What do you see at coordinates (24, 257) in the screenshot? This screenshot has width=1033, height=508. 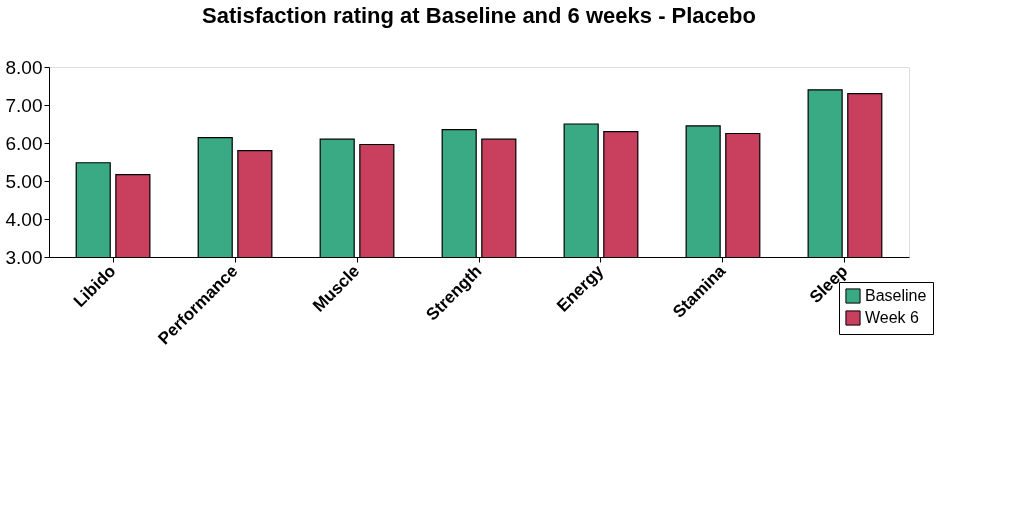 I see `y-tick-label: 3.00` at bounding box center [24, 257].